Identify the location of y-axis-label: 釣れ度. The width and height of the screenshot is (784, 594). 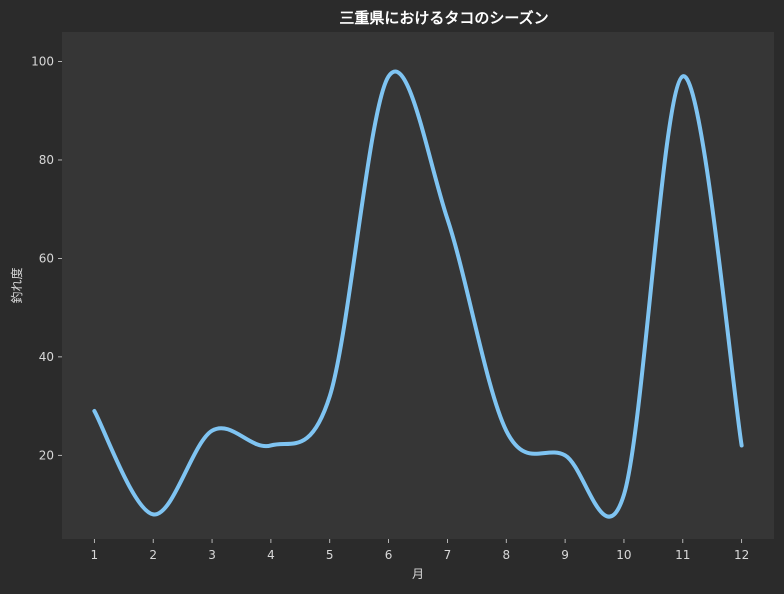
(16, 285).